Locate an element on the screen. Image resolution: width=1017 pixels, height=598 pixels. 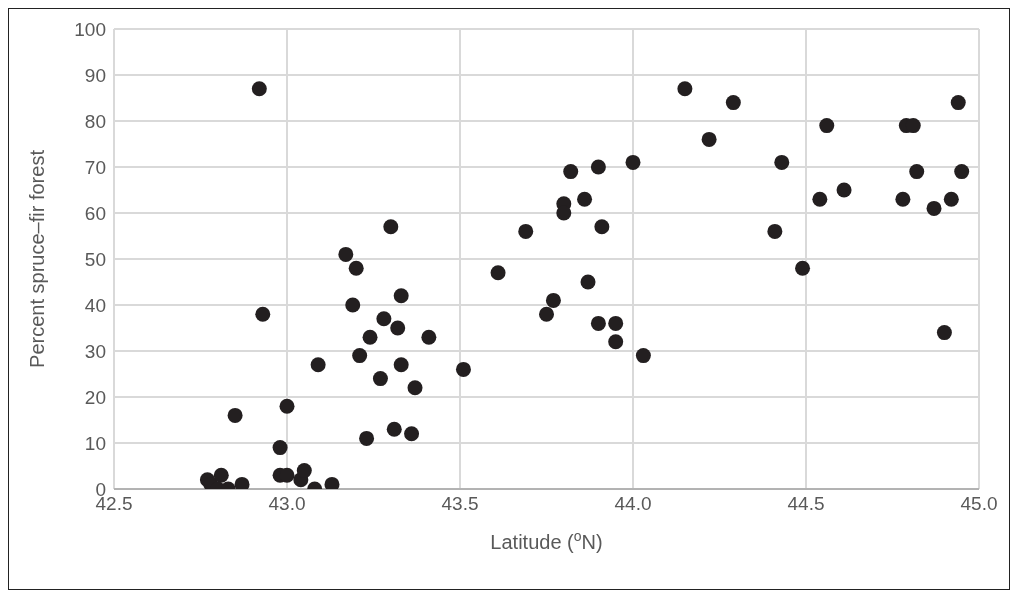
y-tick-label: 80 is located at coordinates (95, 121).